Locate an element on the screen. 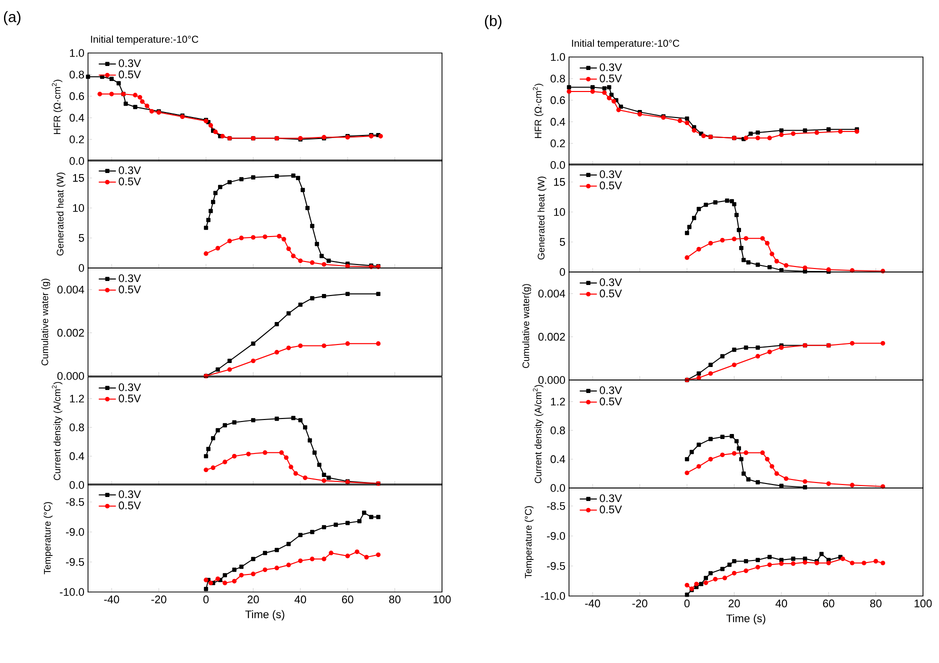  text: (a) is located at coordinates (12, 18).